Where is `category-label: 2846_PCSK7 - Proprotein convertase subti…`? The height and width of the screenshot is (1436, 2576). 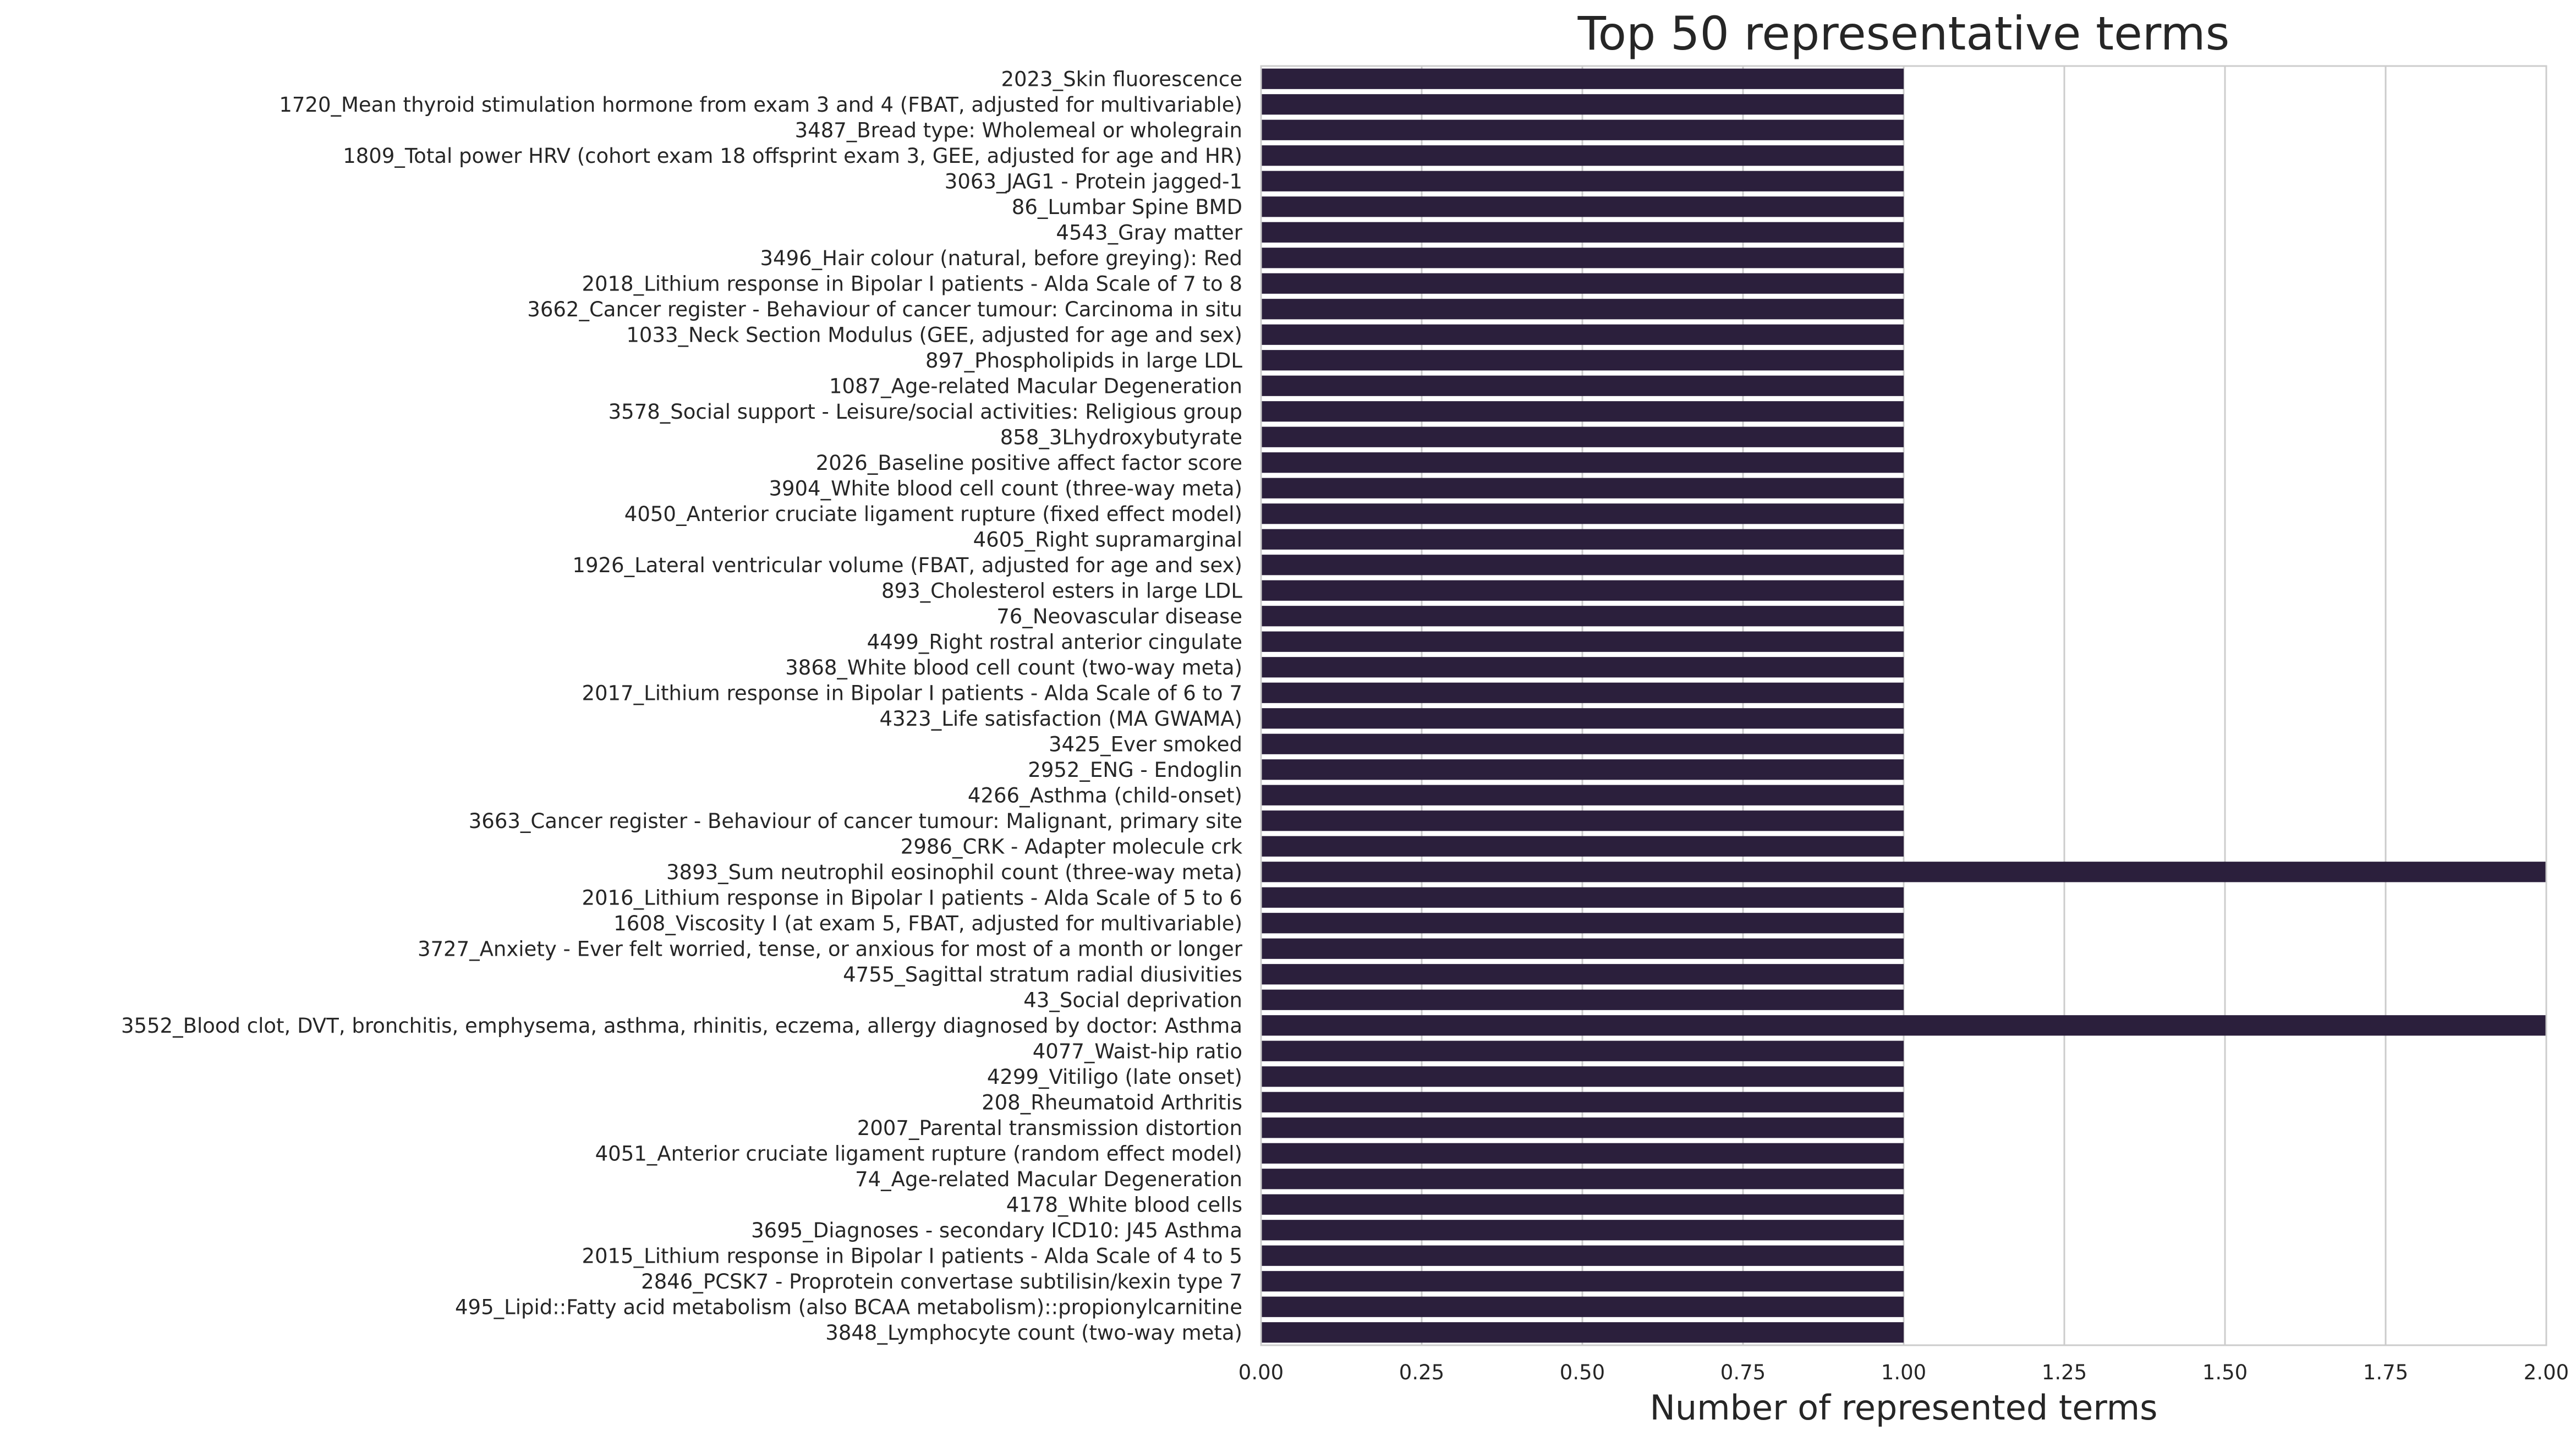
category-label: 2846_PCSK7 - Proprotein convertase subti… is located at coordinates (942, 1282).